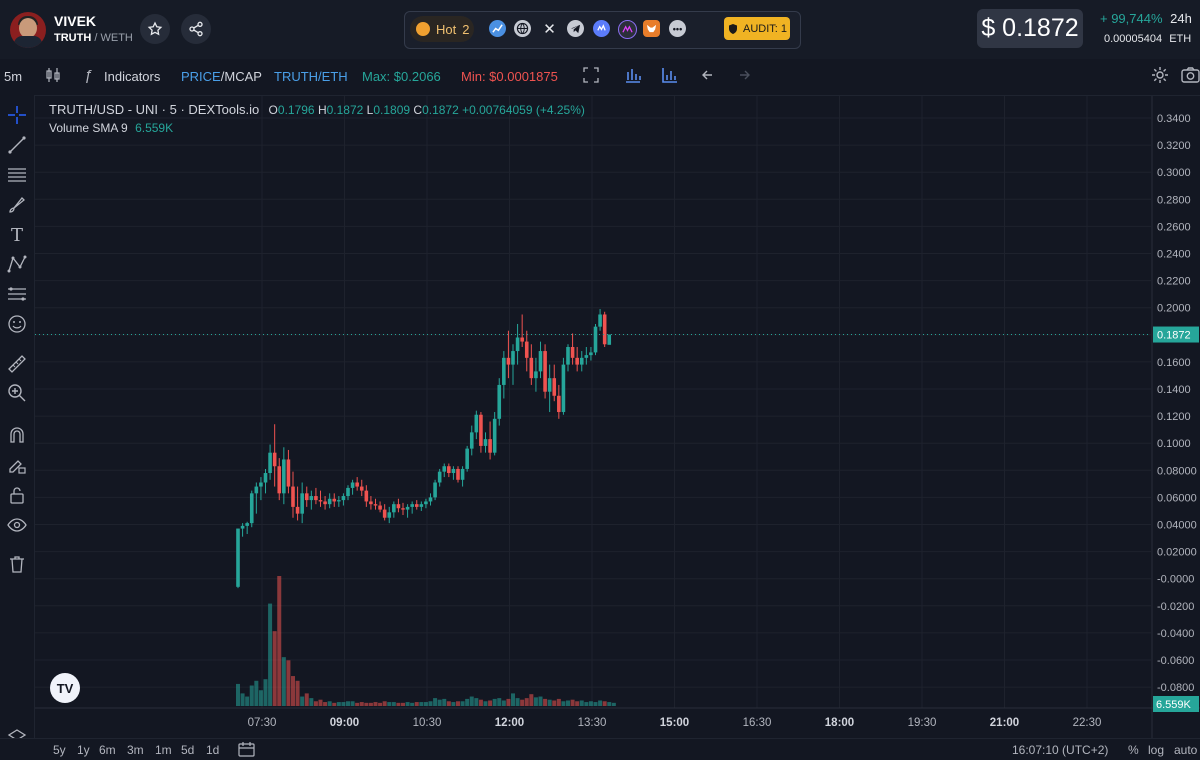 The width and height of the screenshot is (1200, 760). I want to click on zoom-tool, so click(17, 393).